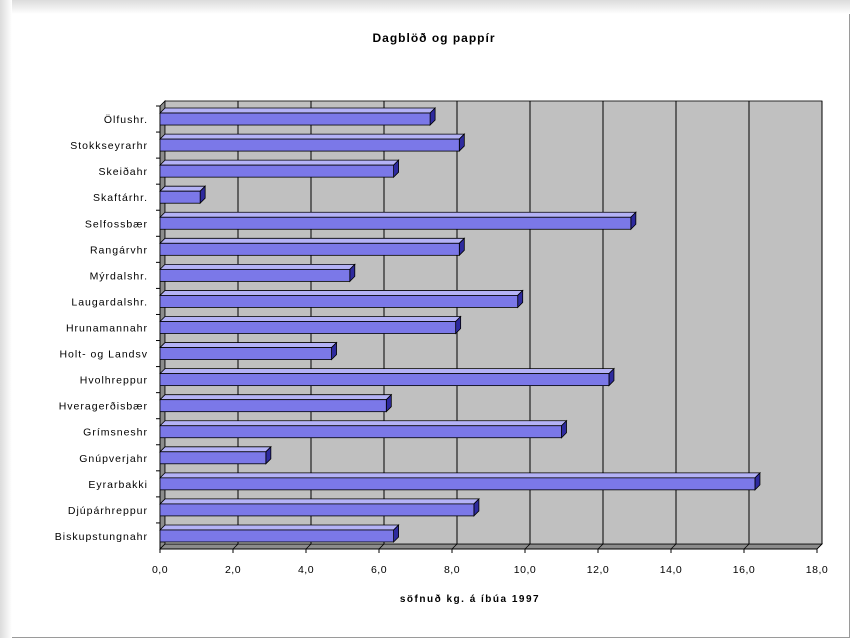 Image resolution: width=850 pixels, height=638 pixels. What do you see at coordinates (120, 198) in the screenshot?
I see `category-label: Skaftárhr.` at bounding box center [120, 198].